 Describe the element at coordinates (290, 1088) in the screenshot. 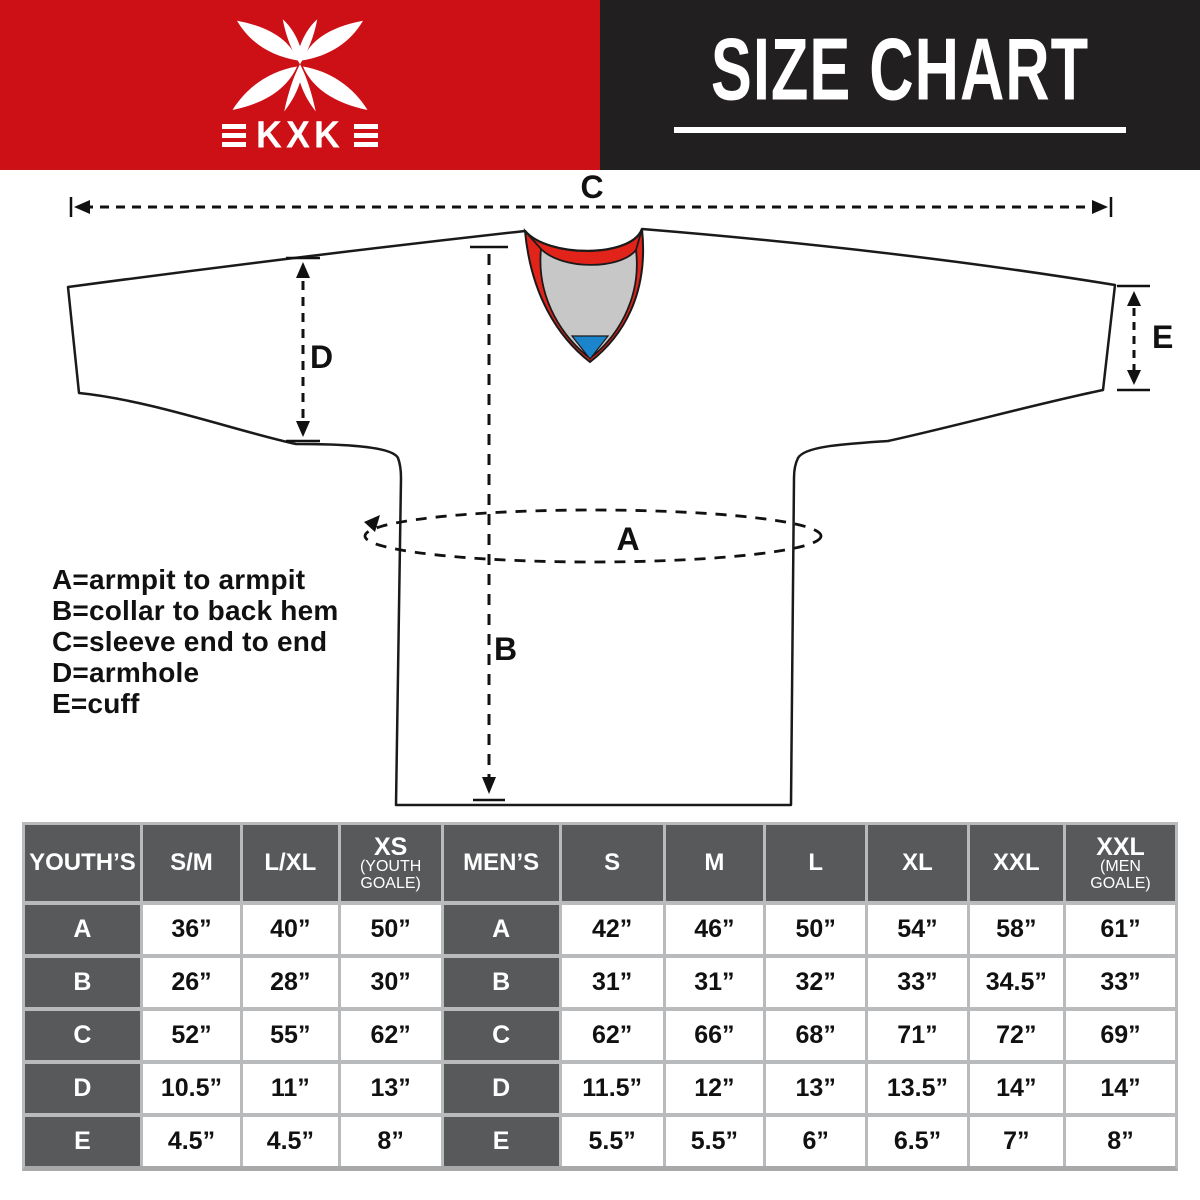

I see `youth-d-lxl: 11”` at that location.